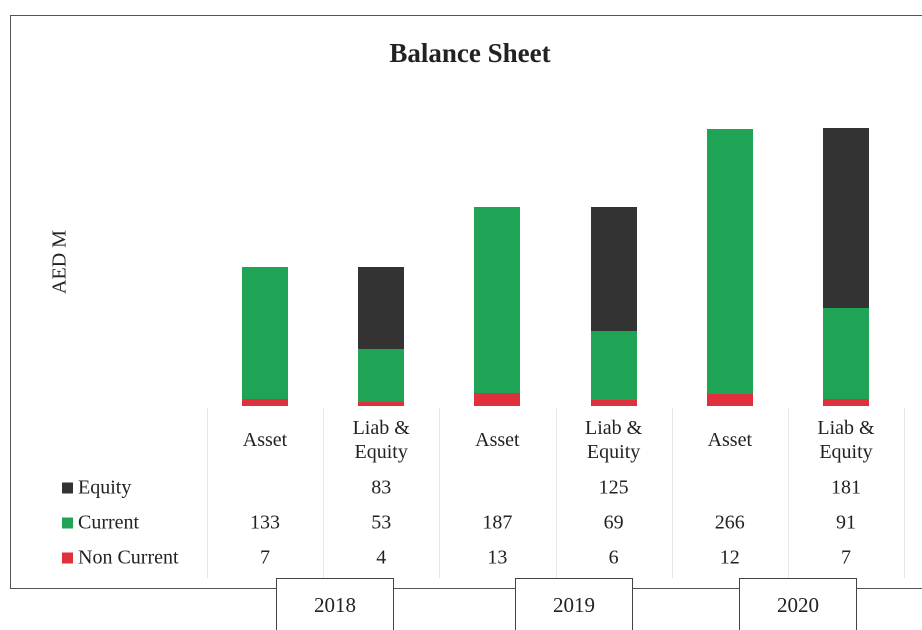 The width and height of the screenshot is (922, 630). I want to click on table-value: 266, so click(729, 522).